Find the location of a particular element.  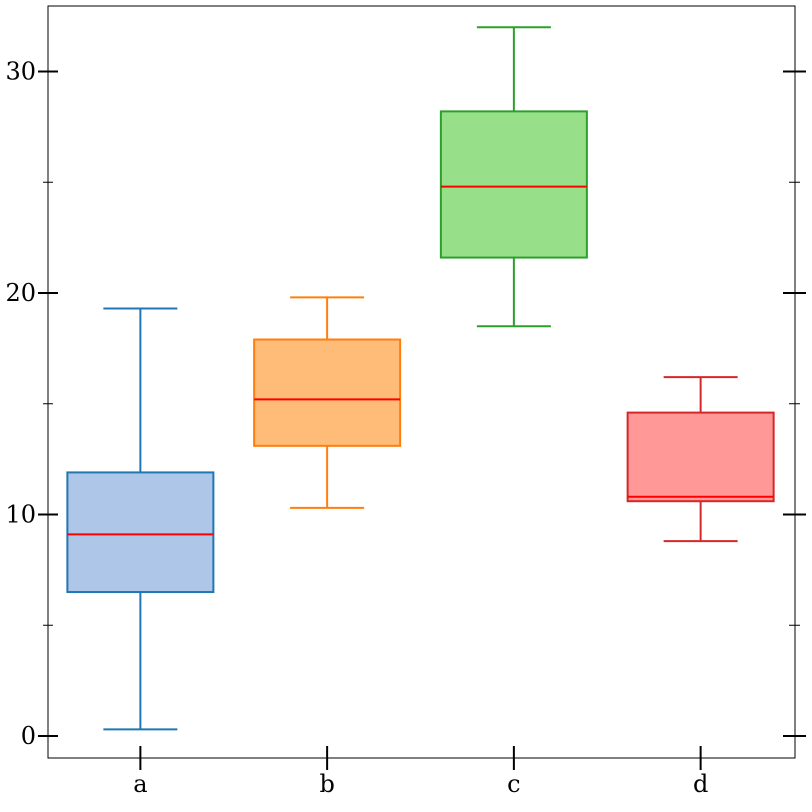

box-c is located at coordinates (513, 177).